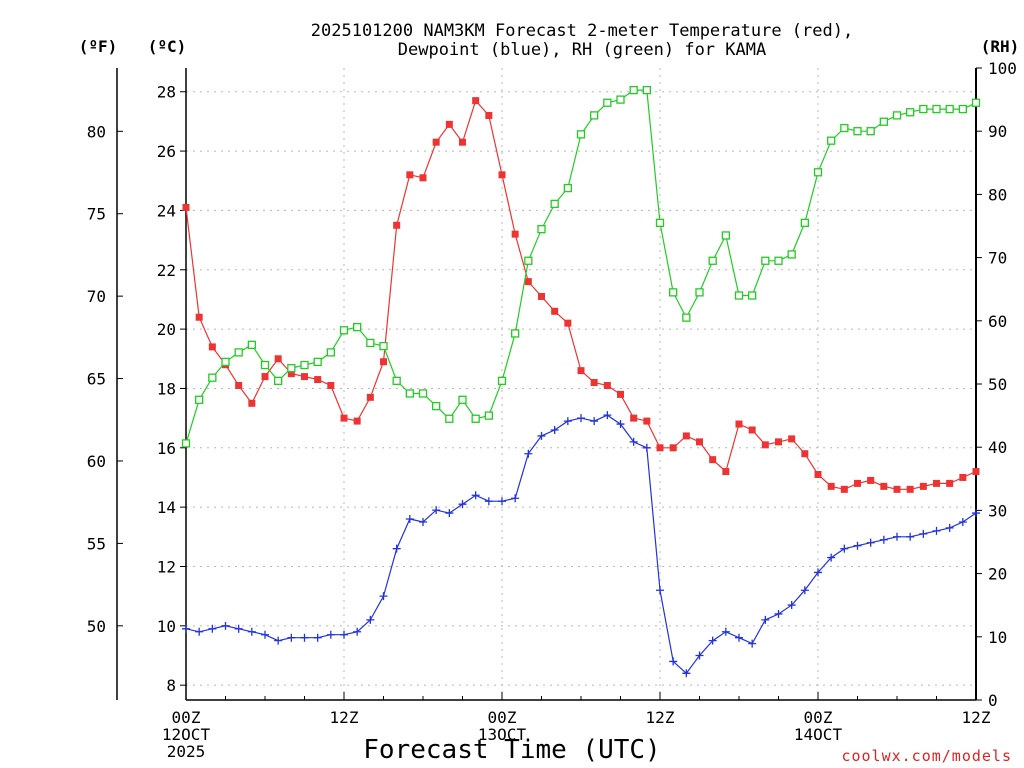  What do you see at coordinates (166, 566) in the screenshot?
I see `celsius-tick-label: 12` at bounding box center [166, 566].